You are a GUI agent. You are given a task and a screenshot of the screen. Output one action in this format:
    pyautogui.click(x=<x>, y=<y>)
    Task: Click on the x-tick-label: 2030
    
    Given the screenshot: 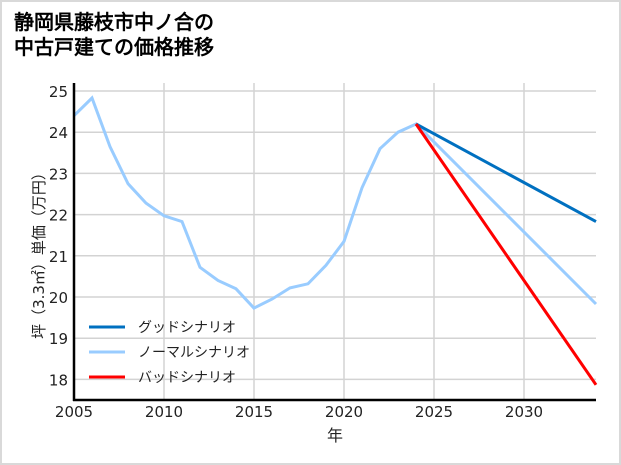 What is the action you would take?
    pyautogui.click(x=524, y=412)
    